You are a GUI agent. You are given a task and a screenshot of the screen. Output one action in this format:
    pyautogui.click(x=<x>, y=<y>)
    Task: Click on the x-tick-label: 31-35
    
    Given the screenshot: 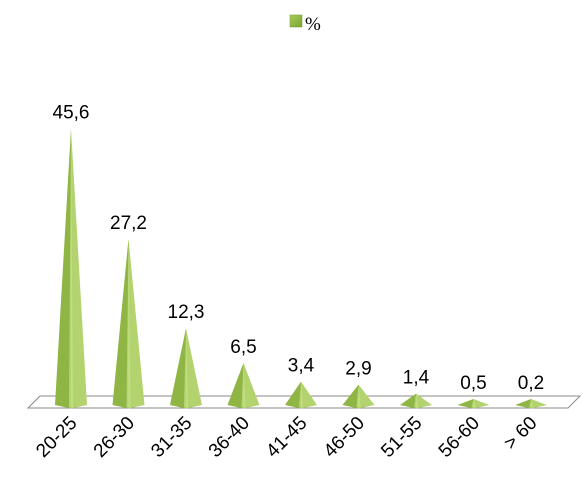 What is the action you would take?
    pyautogui.click(x=171, y=437)
    